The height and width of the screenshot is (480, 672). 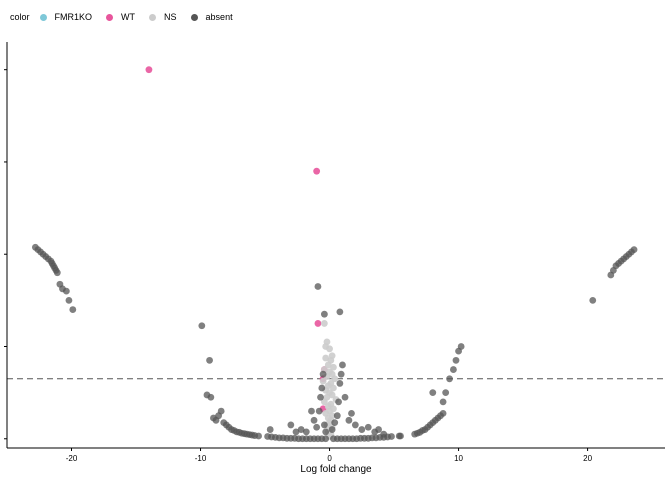 What do you see at coordinates (43, 17) in the screenshot?
I see `legend-swatch-fmr1ko` at bounding box center [43, 17].